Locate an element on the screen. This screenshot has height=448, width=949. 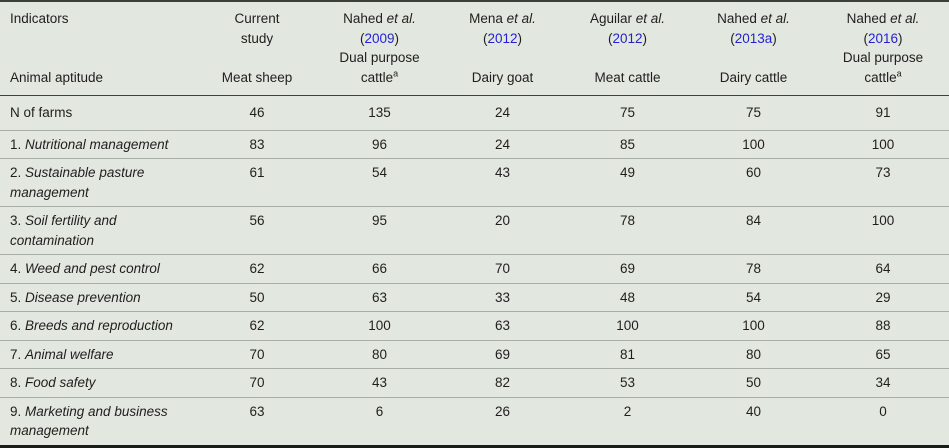
study-name: Aguilar is located at coordinates (610, 18).